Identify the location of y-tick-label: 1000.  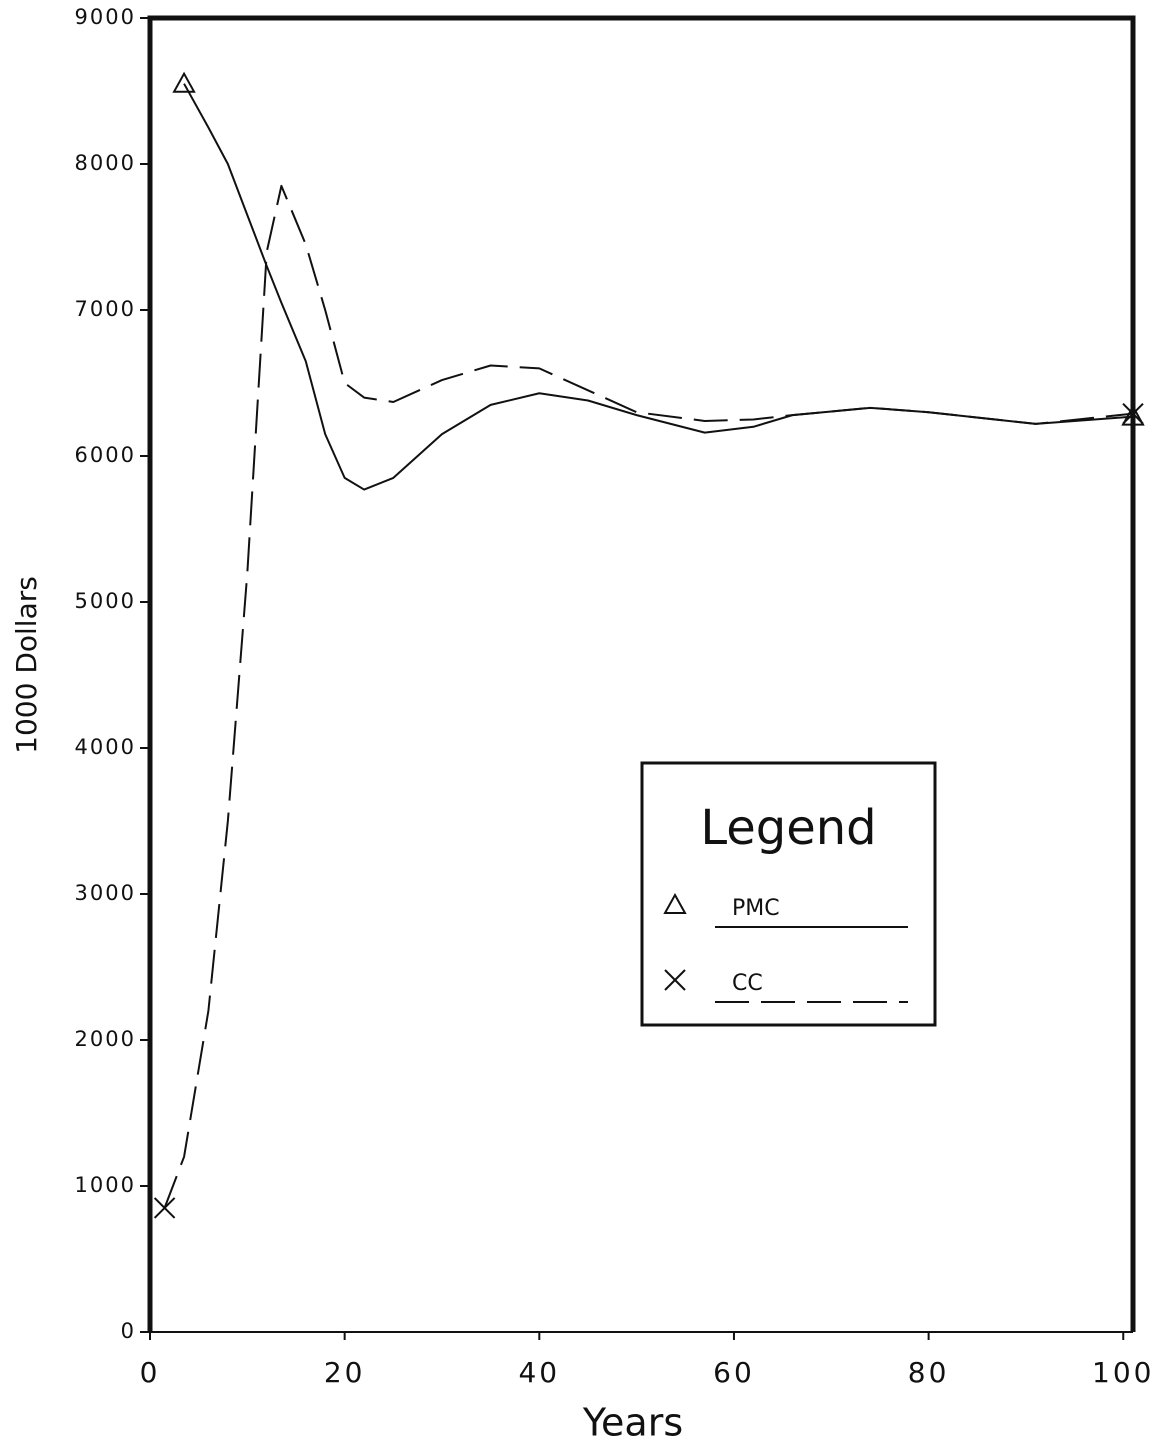
(105, 1185).